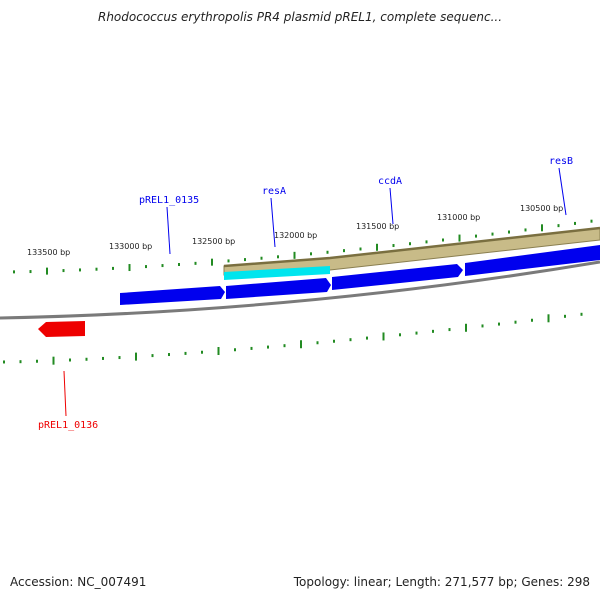 This screenshot has height=600, width=600. What do you see at coordinates (411, 247) in the screenshot?
I see `tan-feature-edge` at bounding box center [411, 247].